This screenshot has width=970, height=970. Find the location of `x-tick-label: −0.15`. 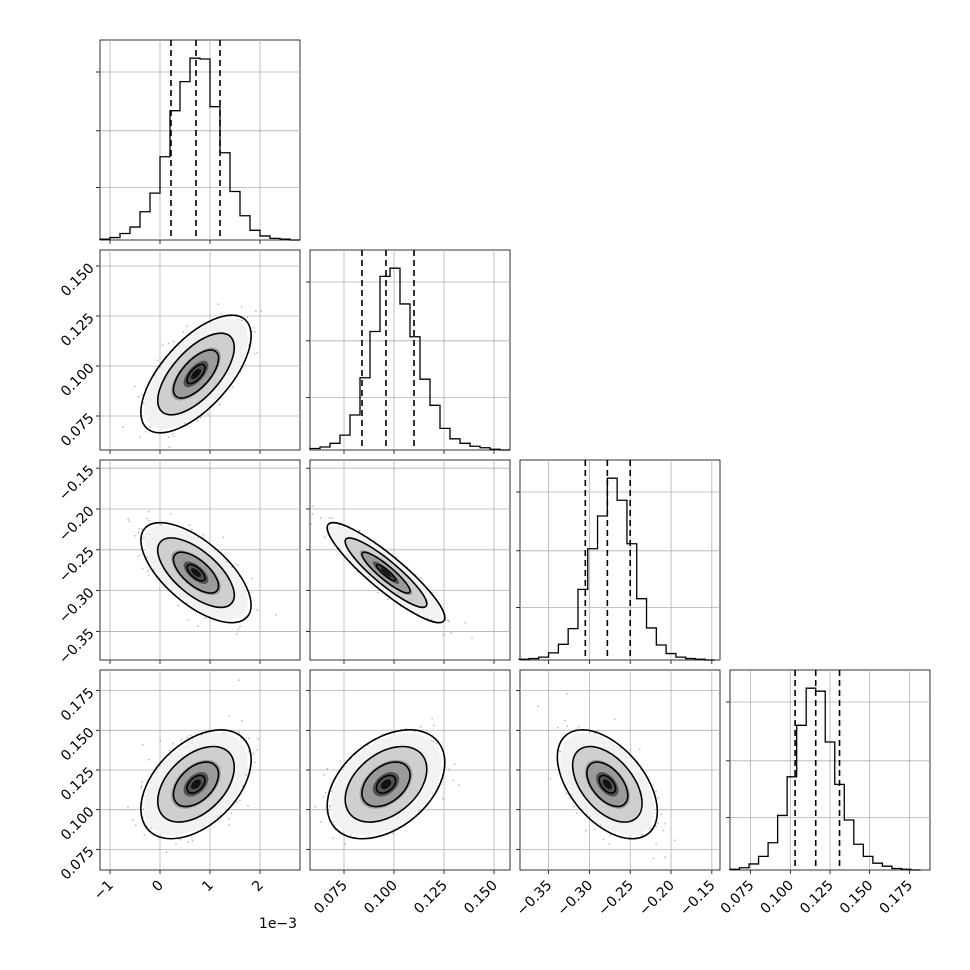

x-tick-label: −0.15 is located at coordinates (698, 899).